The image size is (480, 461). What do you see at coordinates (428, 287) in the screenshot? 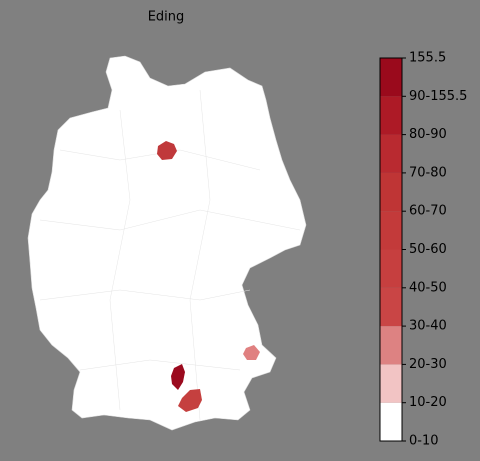
I see `colorbar-label: 40-50` at bounding box center [428, 287].